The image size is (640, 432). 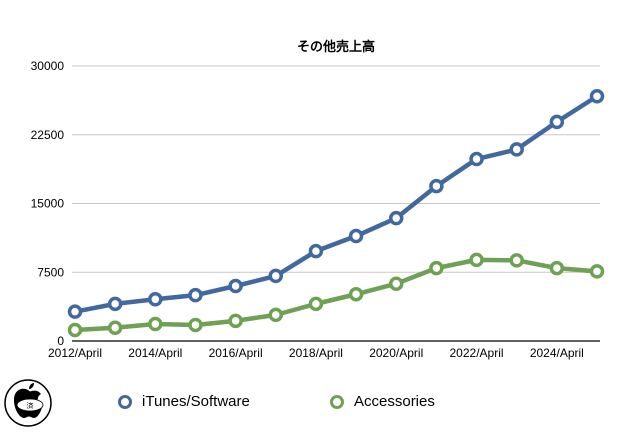 What do you see at coordinates (48, 66) in the screenshot?
I see `y-tick-label: 30000` at bounding box center [48, 66].